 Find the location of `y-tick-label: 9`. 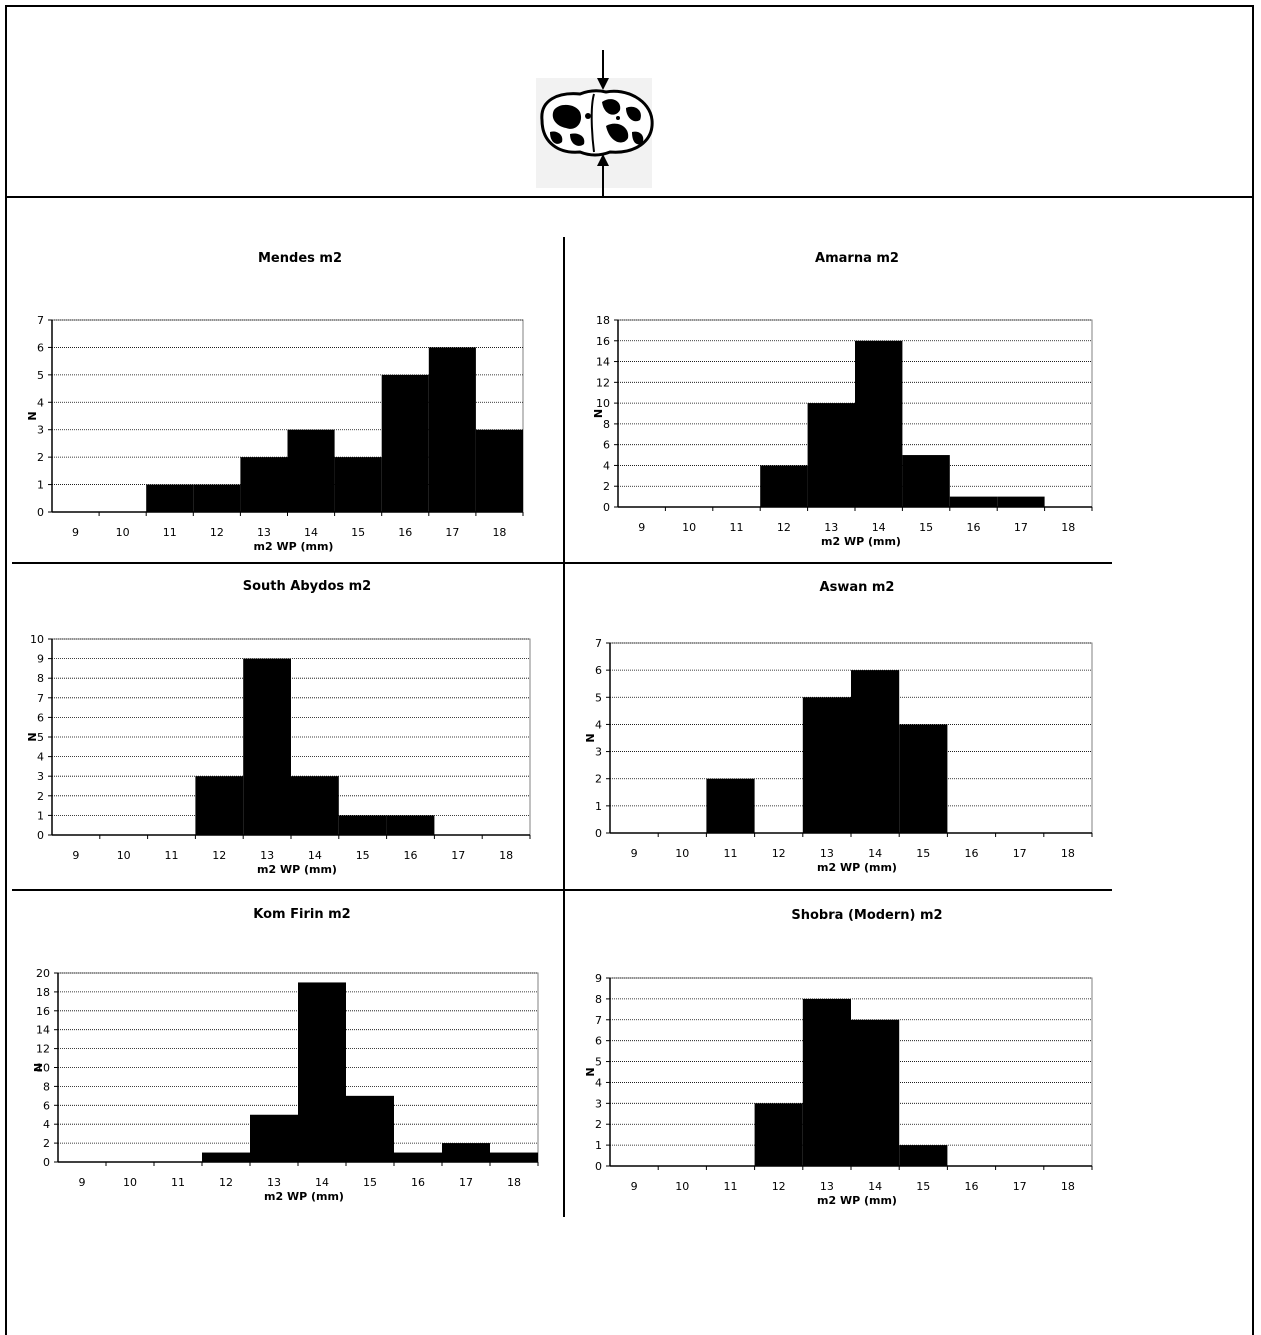

y-tick-label: 9 is located at coordinates (40, 659).